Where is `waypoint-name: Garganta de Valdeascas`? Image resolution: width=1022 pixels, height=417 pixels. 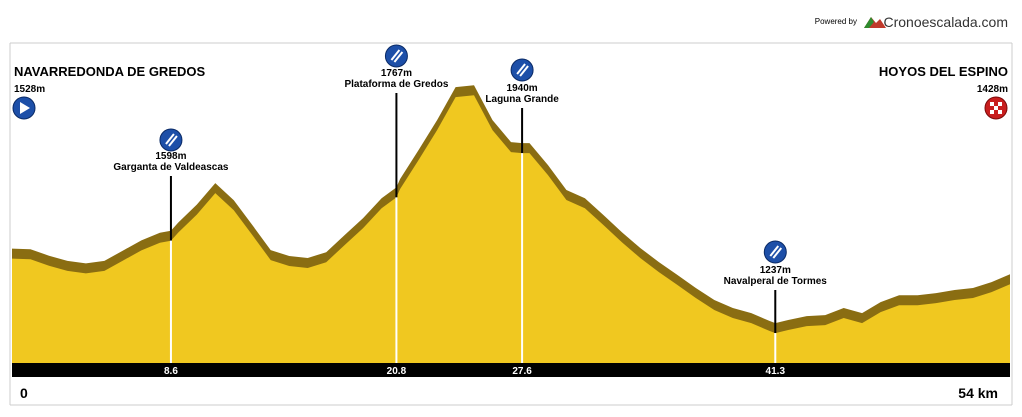
waypoint-name: Garganta de Valdeascas is located at coordinates (171, 167).